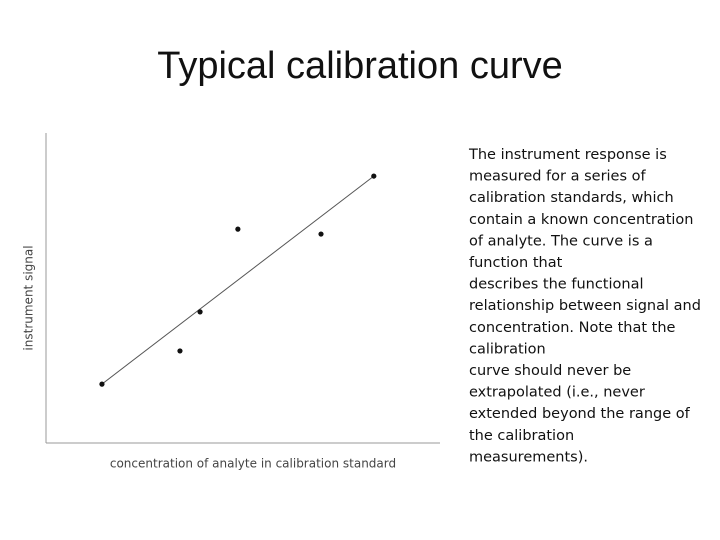 This screenshot has height=540, width=720. I want to click on description-line: concentration. Note that the, so click(572, 328).